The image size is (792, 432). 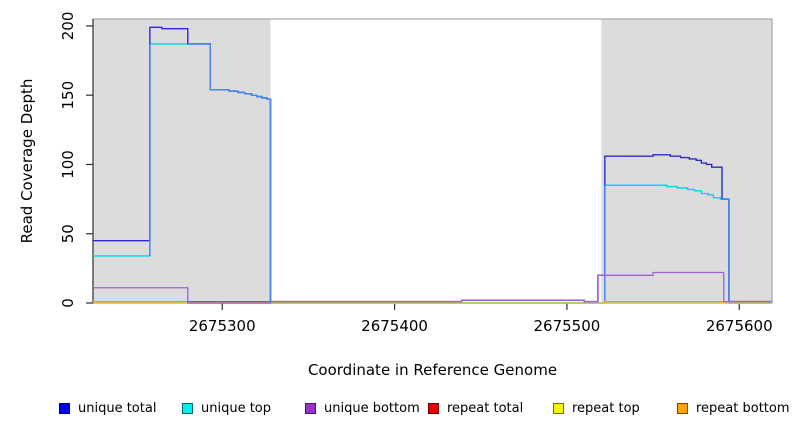 What do you see at coordinates (432, 287) in the screenshot?
I see `series-line-unique-bottom` at bounding box center [432, 287].